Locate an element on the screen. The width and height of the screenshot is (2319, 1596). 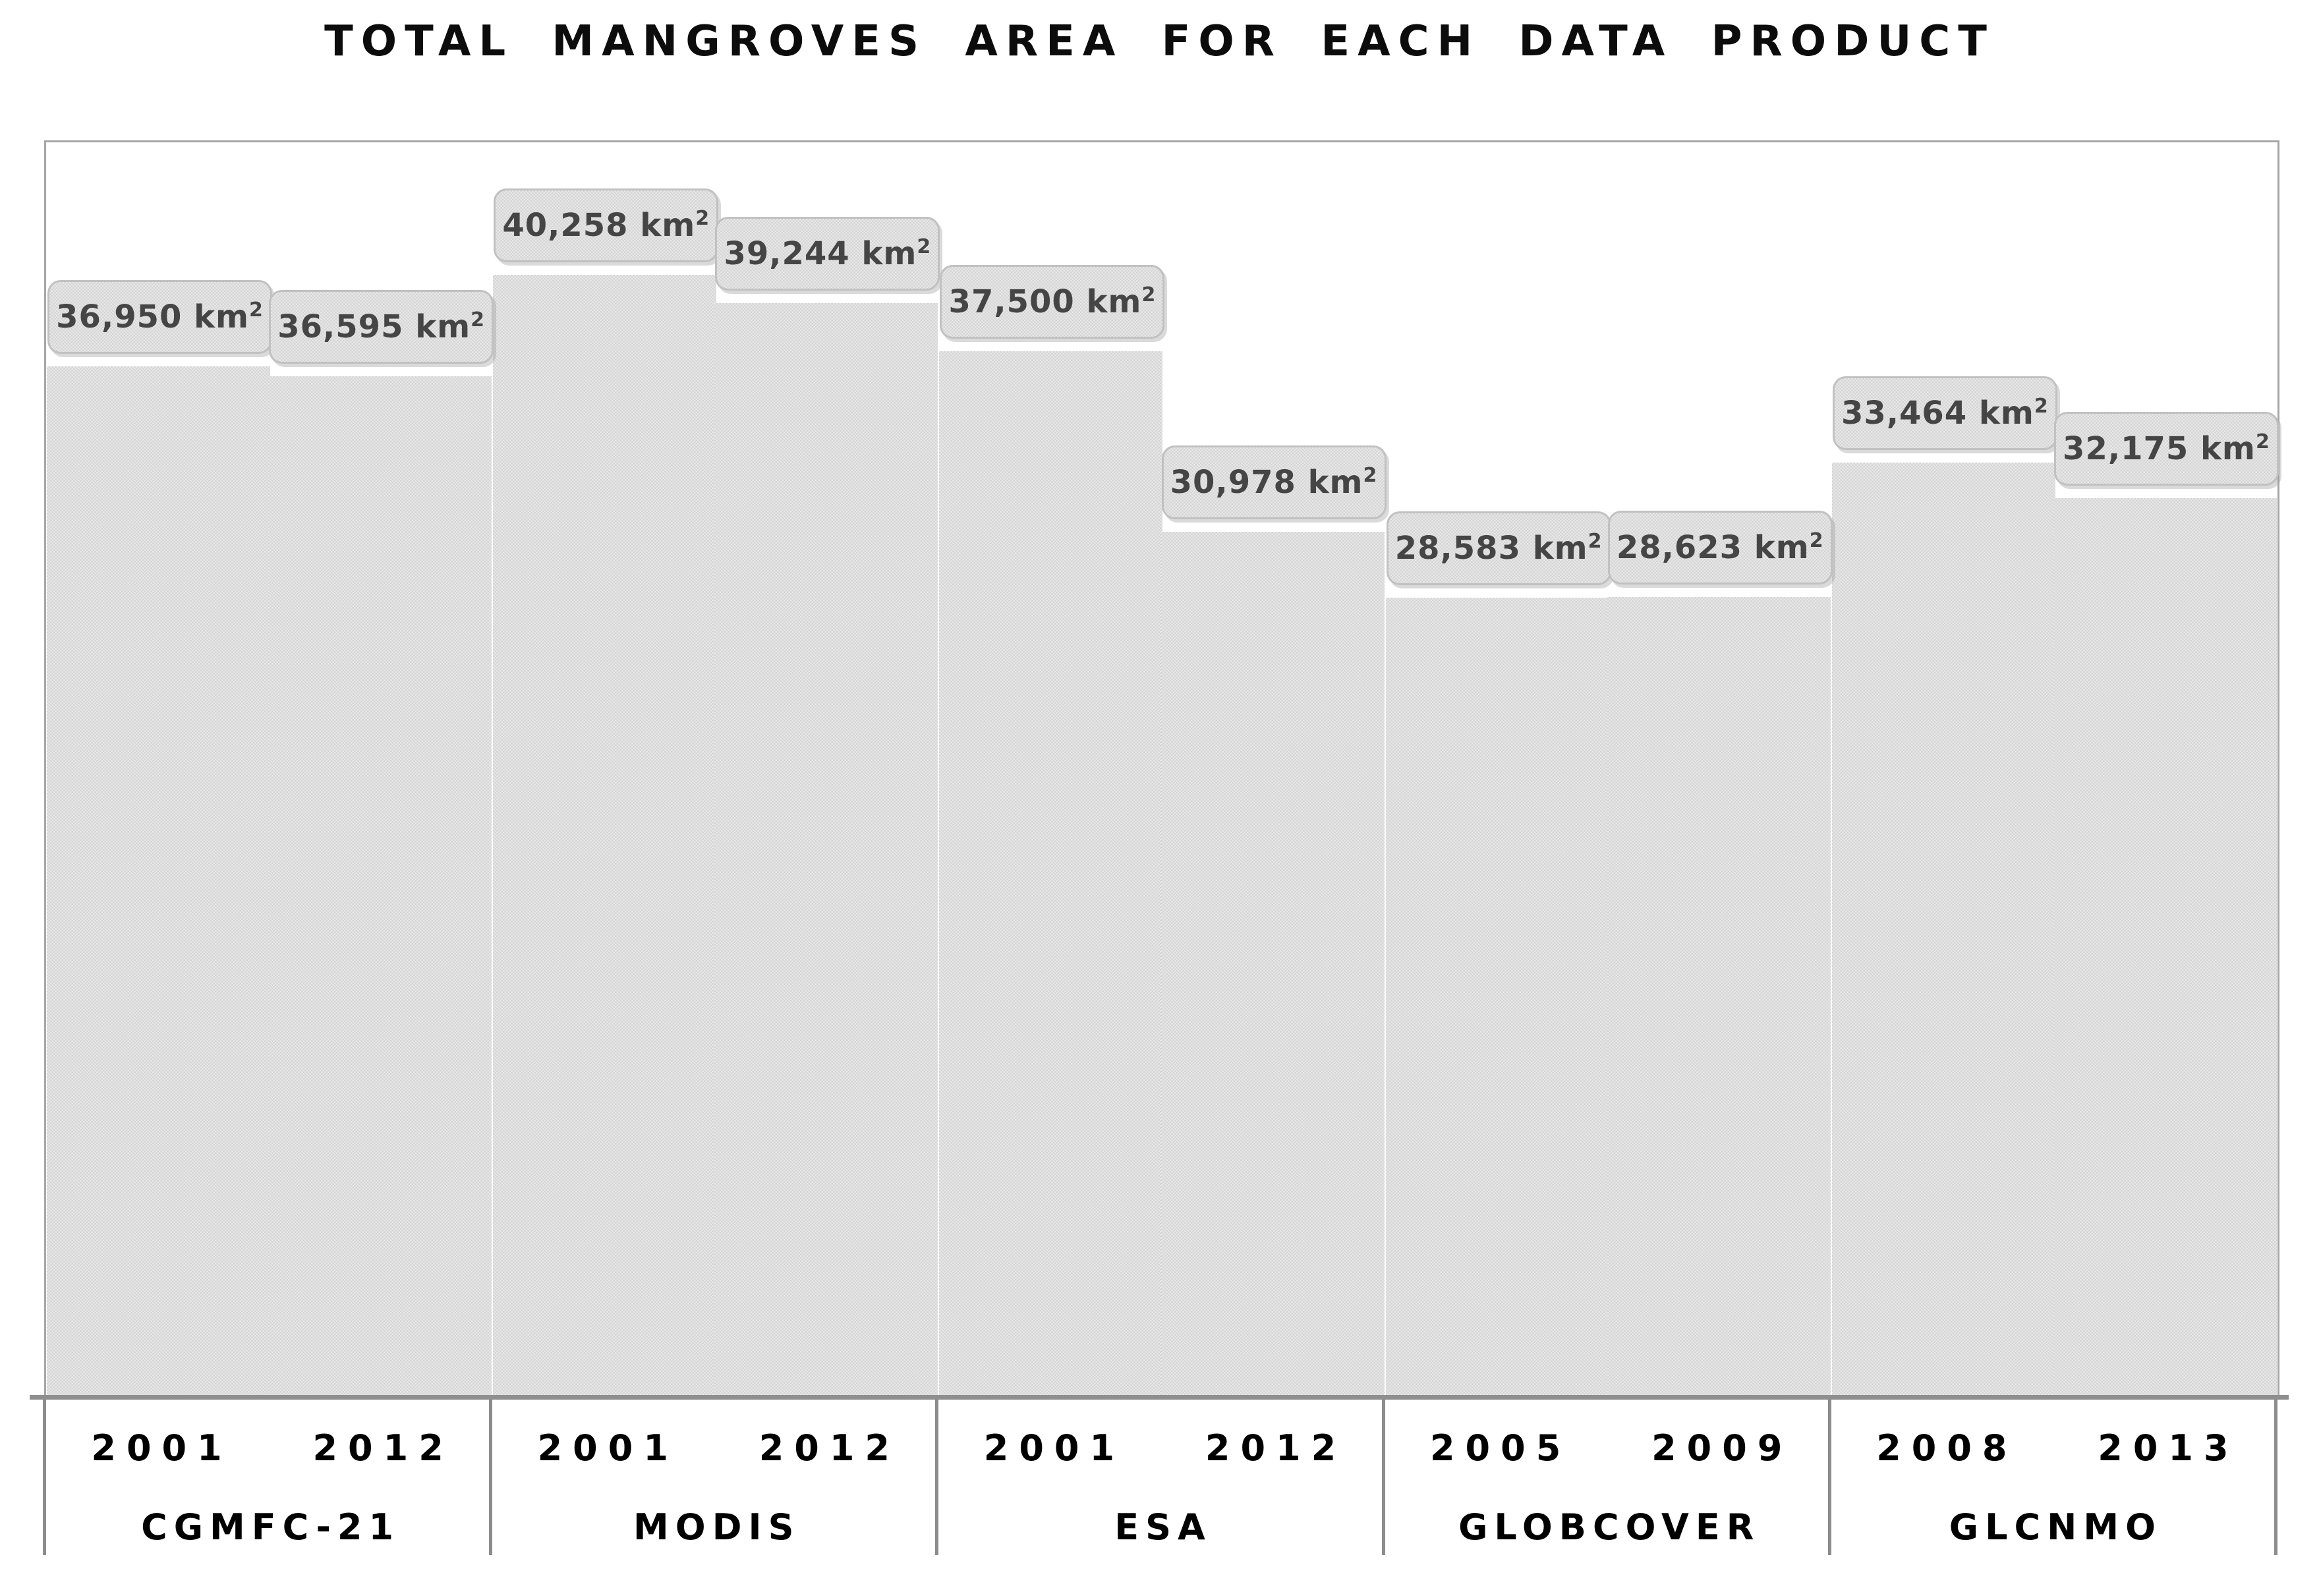
x-tick-year-modis-2012: 2012 is located at coordinates (829, 1448).